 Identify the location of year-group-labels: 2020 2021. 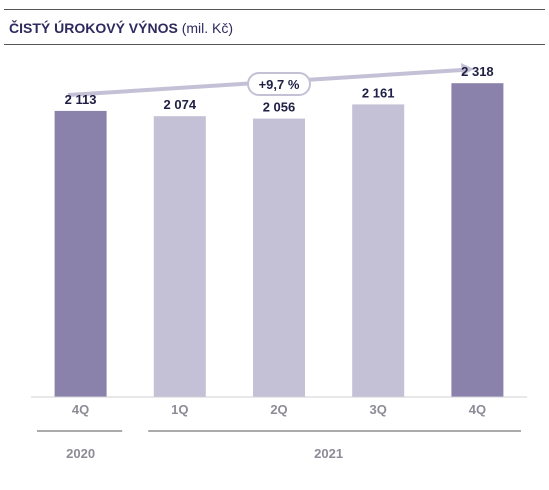
(279, 445).